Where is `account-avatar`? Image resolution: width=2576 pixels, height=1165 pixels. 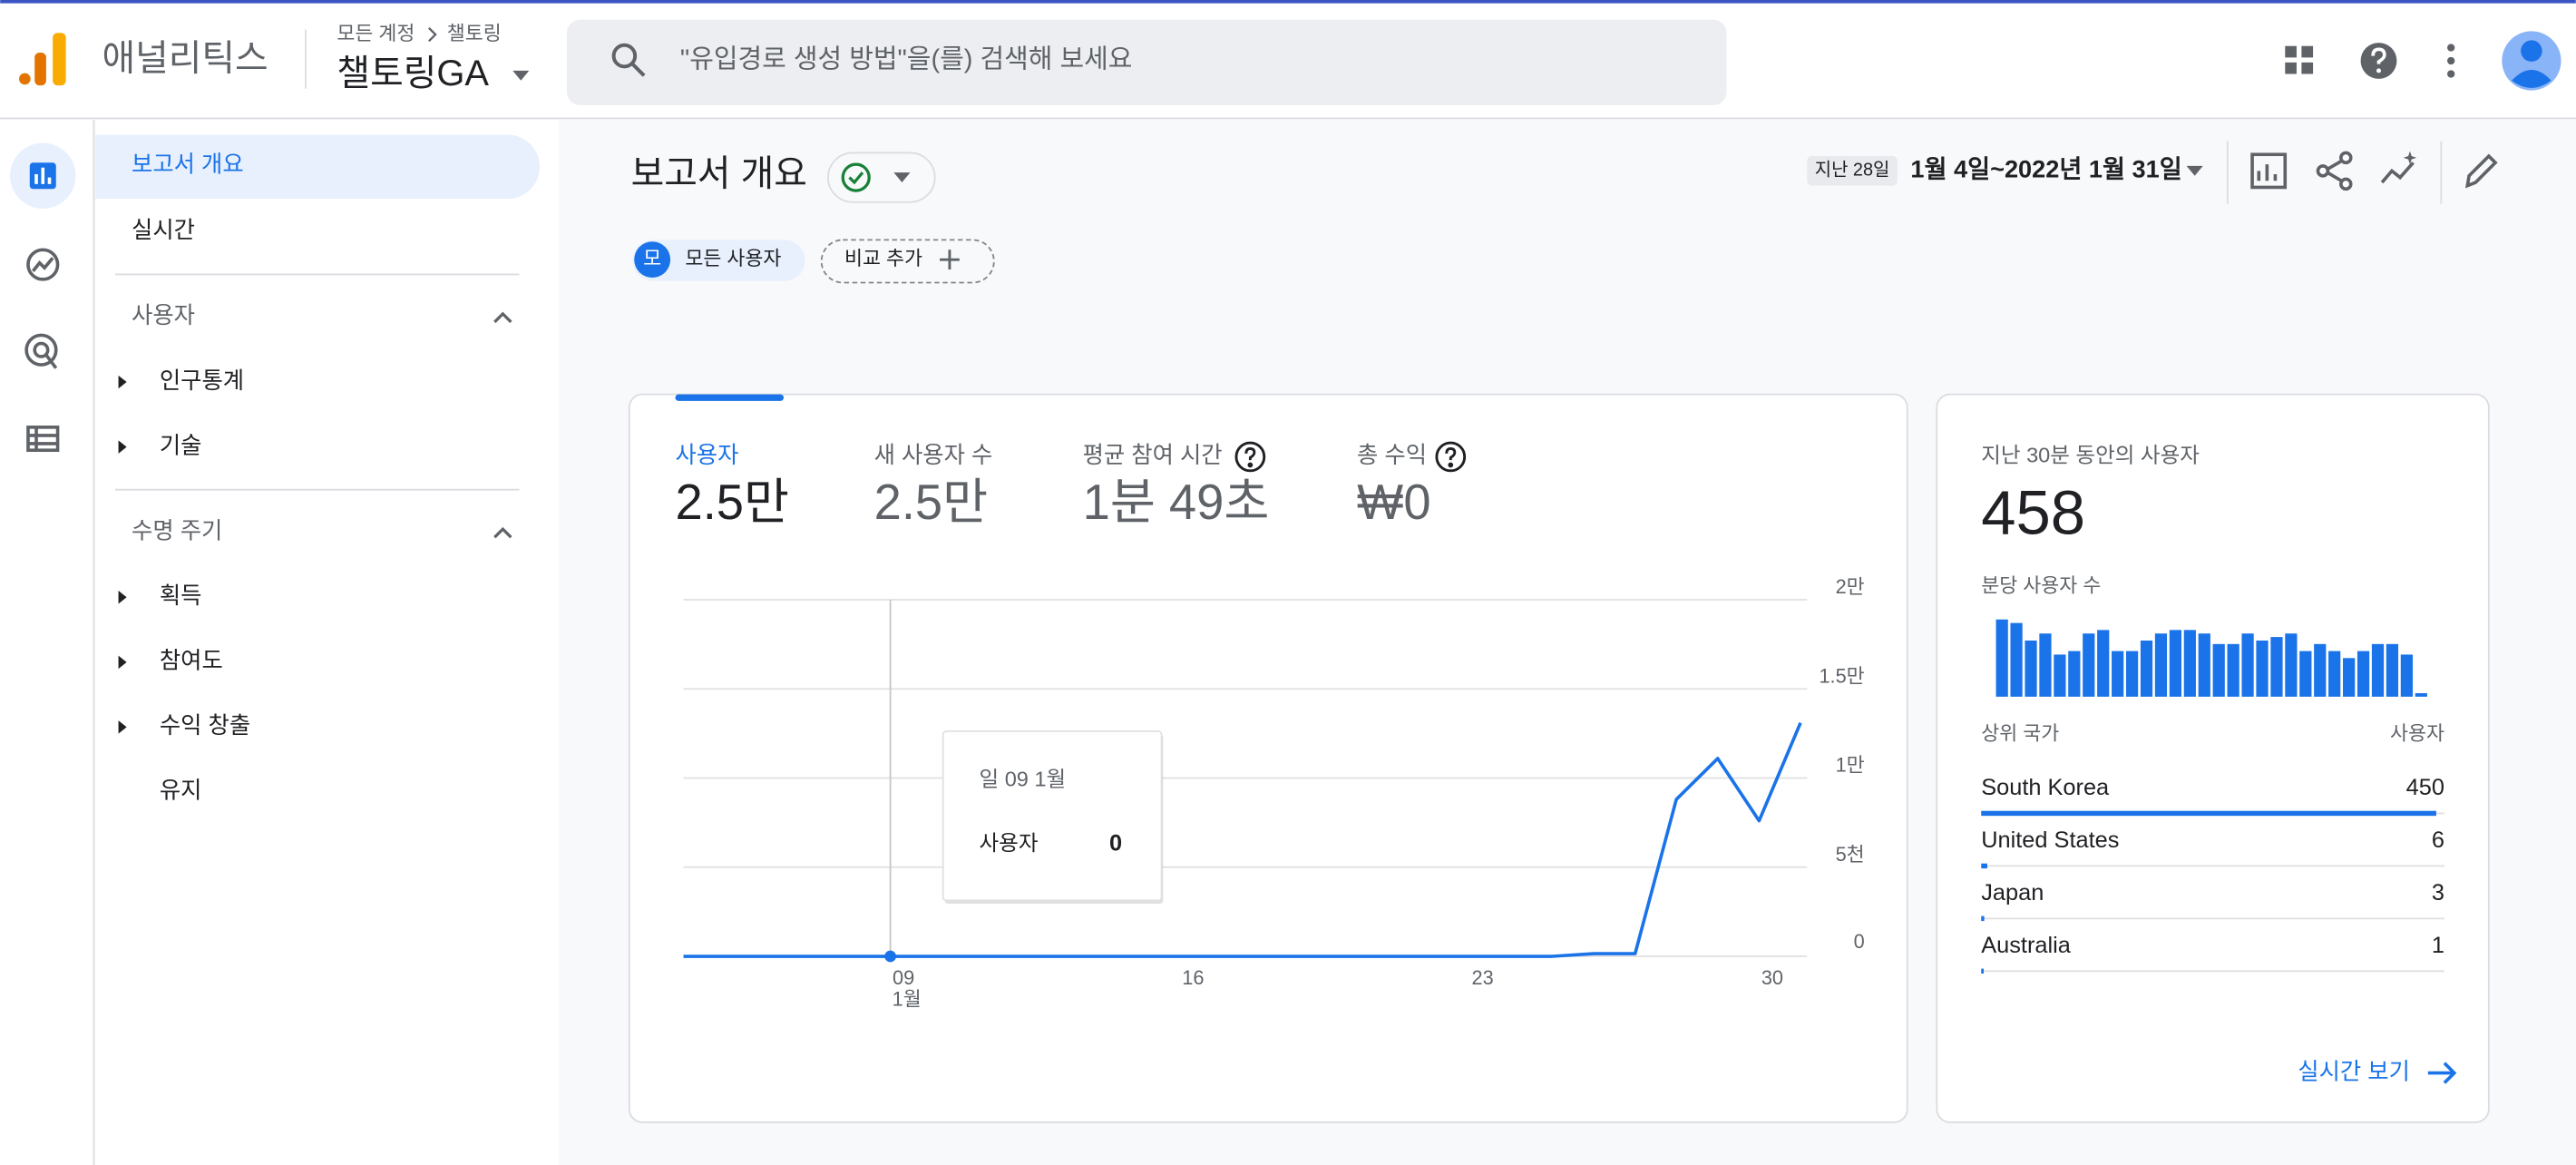
account-avatar is located at coordinates (2531, 61).